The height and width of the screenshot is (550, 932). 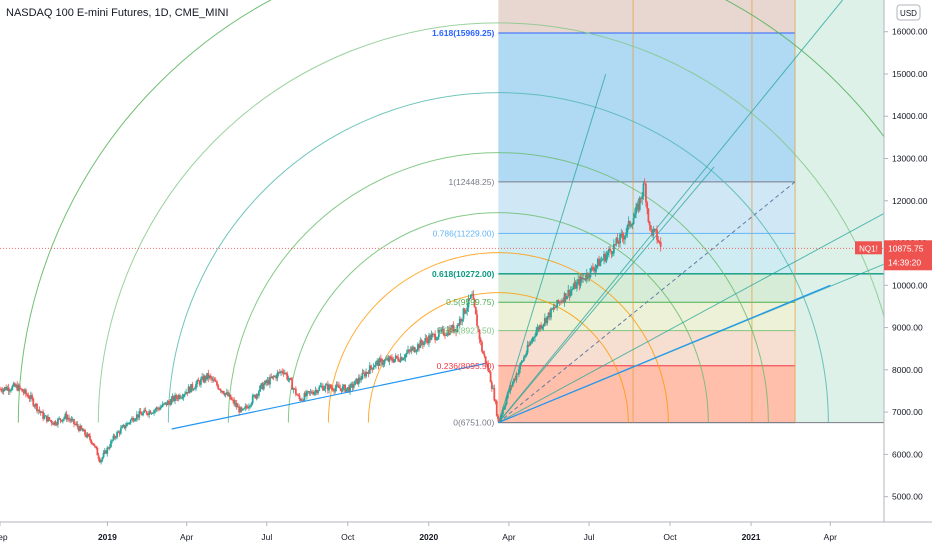 I want to click on price-badge, so click(x=908, y=255).